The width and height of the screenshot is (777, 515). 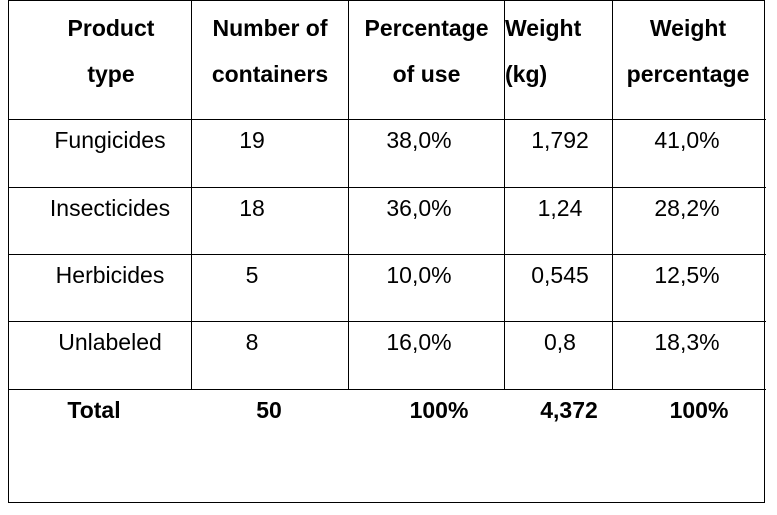 What do you see at coordinates (699, 410) in the screenshot?
I see `total-weight-percentage: 100%` at bounding box center [699, 410].